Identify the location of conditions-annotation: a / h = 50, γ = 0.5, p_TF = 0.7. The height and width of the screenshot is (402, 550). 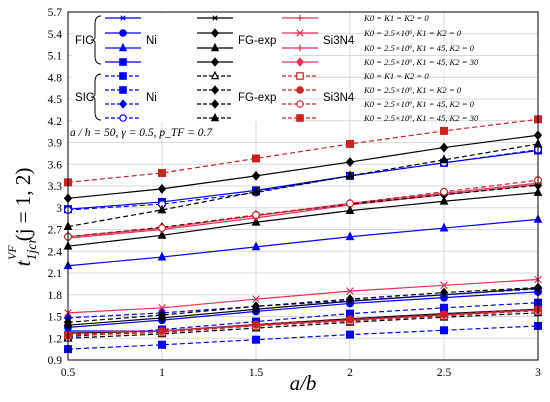
(141, 133).